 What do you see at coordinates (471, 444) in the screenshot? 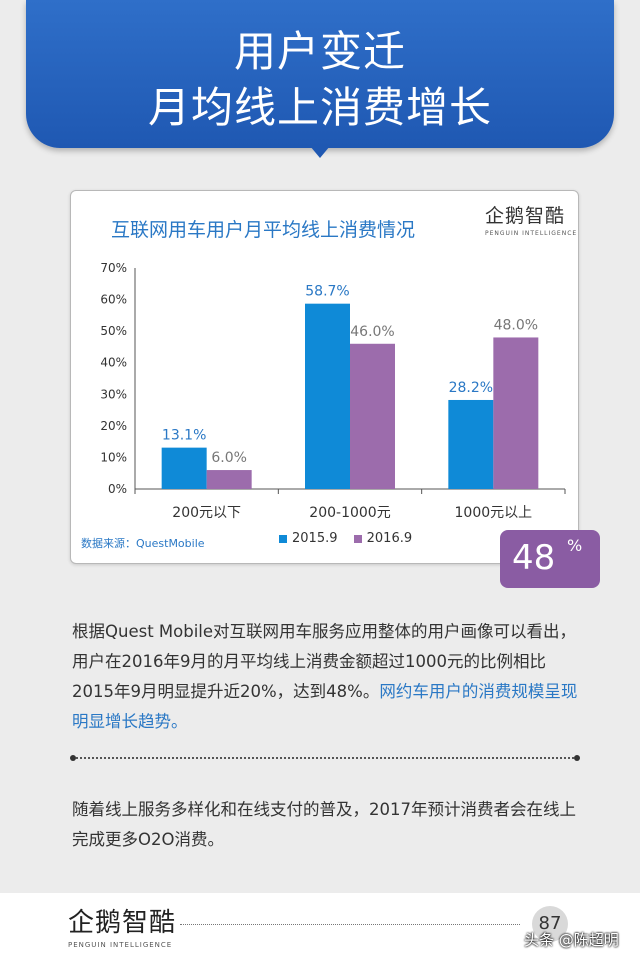
I see `bar-2015.9-2` at bounding box center [471, 444].